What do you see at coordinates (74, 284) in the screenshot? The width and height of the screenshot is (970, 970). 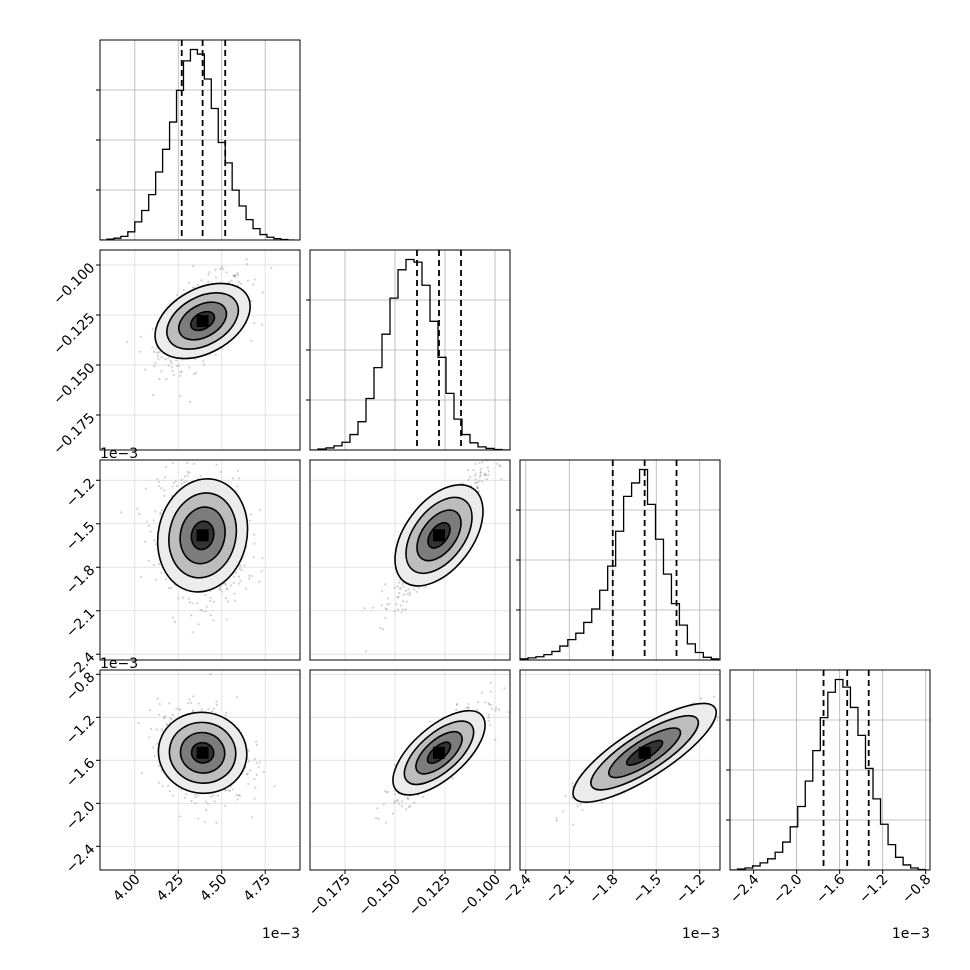 I see `y-tick-label: −0.100` at bounding box center [74, 284].